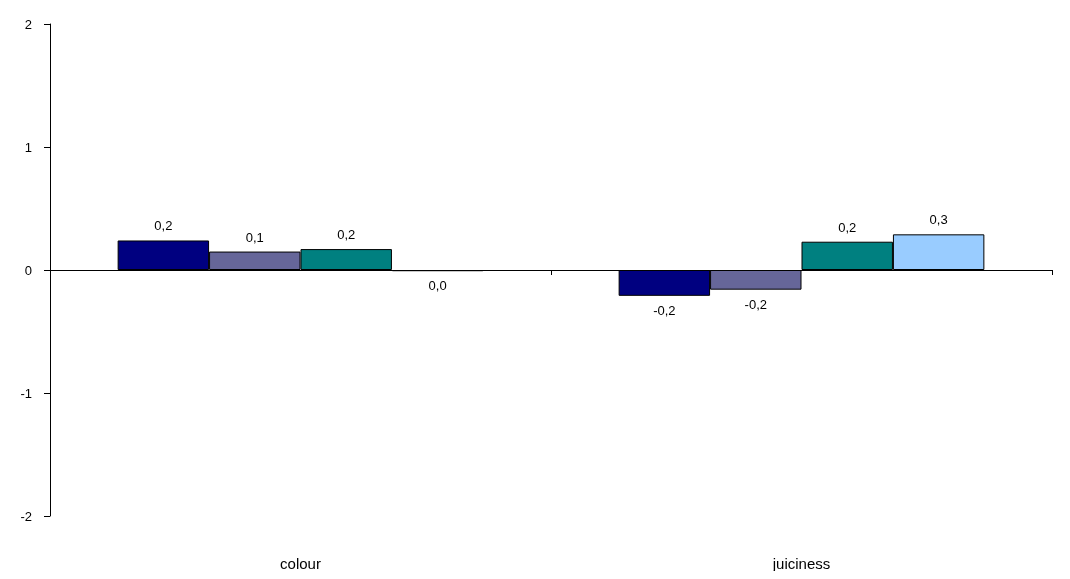 The height and width of the screenshot is (579, 1070). Describe the element at coordinates (254, 237) in the screenshot. I see `data-label: 0,1` at that location.